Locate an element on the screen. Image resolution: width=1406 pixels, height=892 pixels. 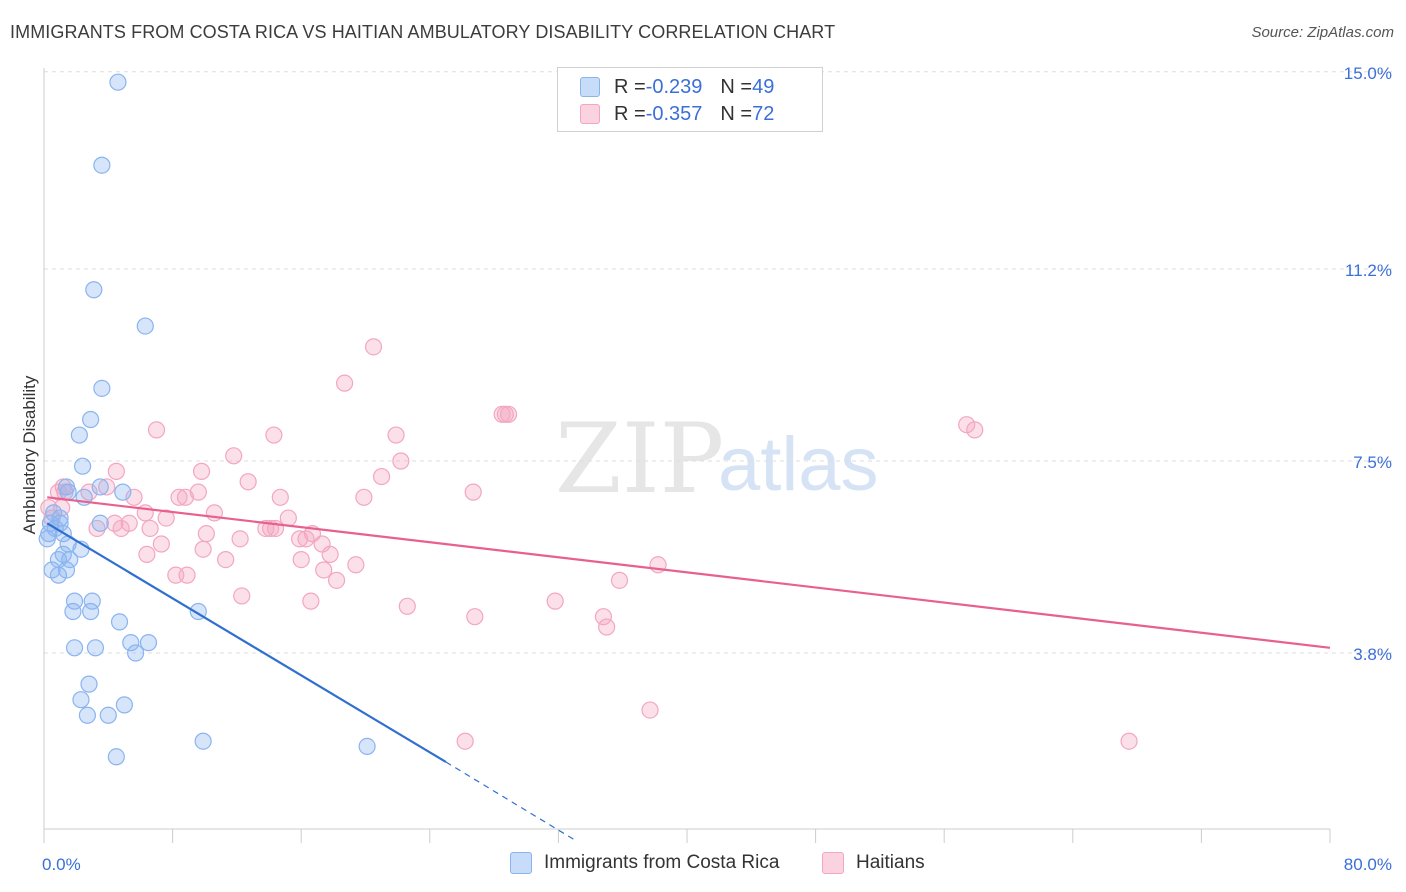
series-legend: Immigrants from Costa Rica Haitians is located at coordinates (703, 865).